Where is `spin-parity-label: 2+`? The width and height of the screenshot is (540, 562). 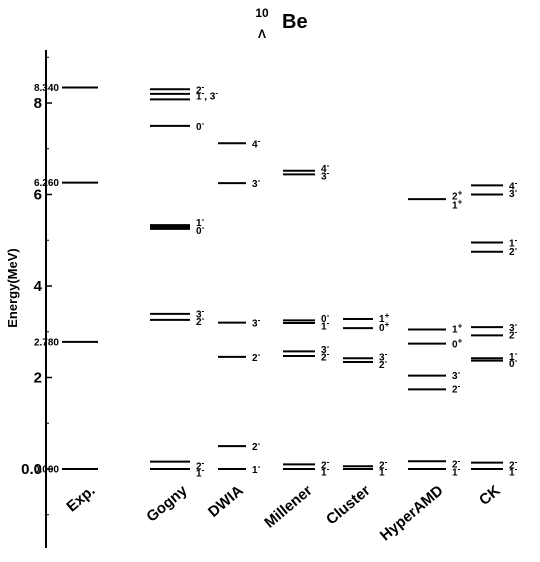 spin-parity-label: 2+ is located at coordinates (457, 195).